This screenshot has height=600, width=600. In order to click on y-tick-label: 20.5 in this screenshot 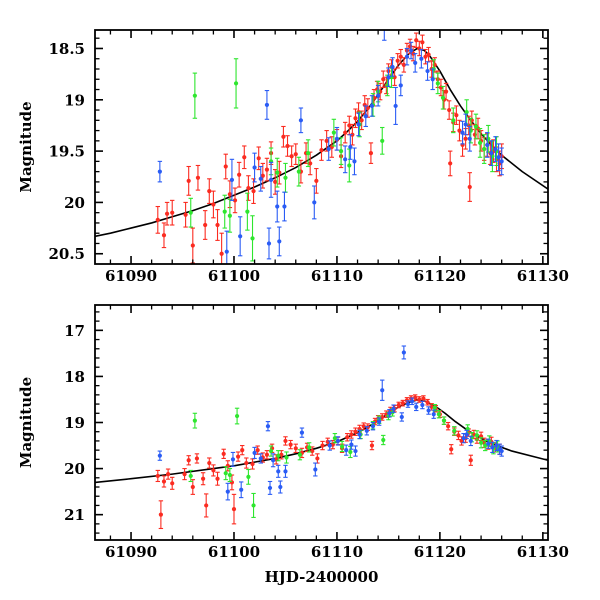, I will do `click(66, 254)`.